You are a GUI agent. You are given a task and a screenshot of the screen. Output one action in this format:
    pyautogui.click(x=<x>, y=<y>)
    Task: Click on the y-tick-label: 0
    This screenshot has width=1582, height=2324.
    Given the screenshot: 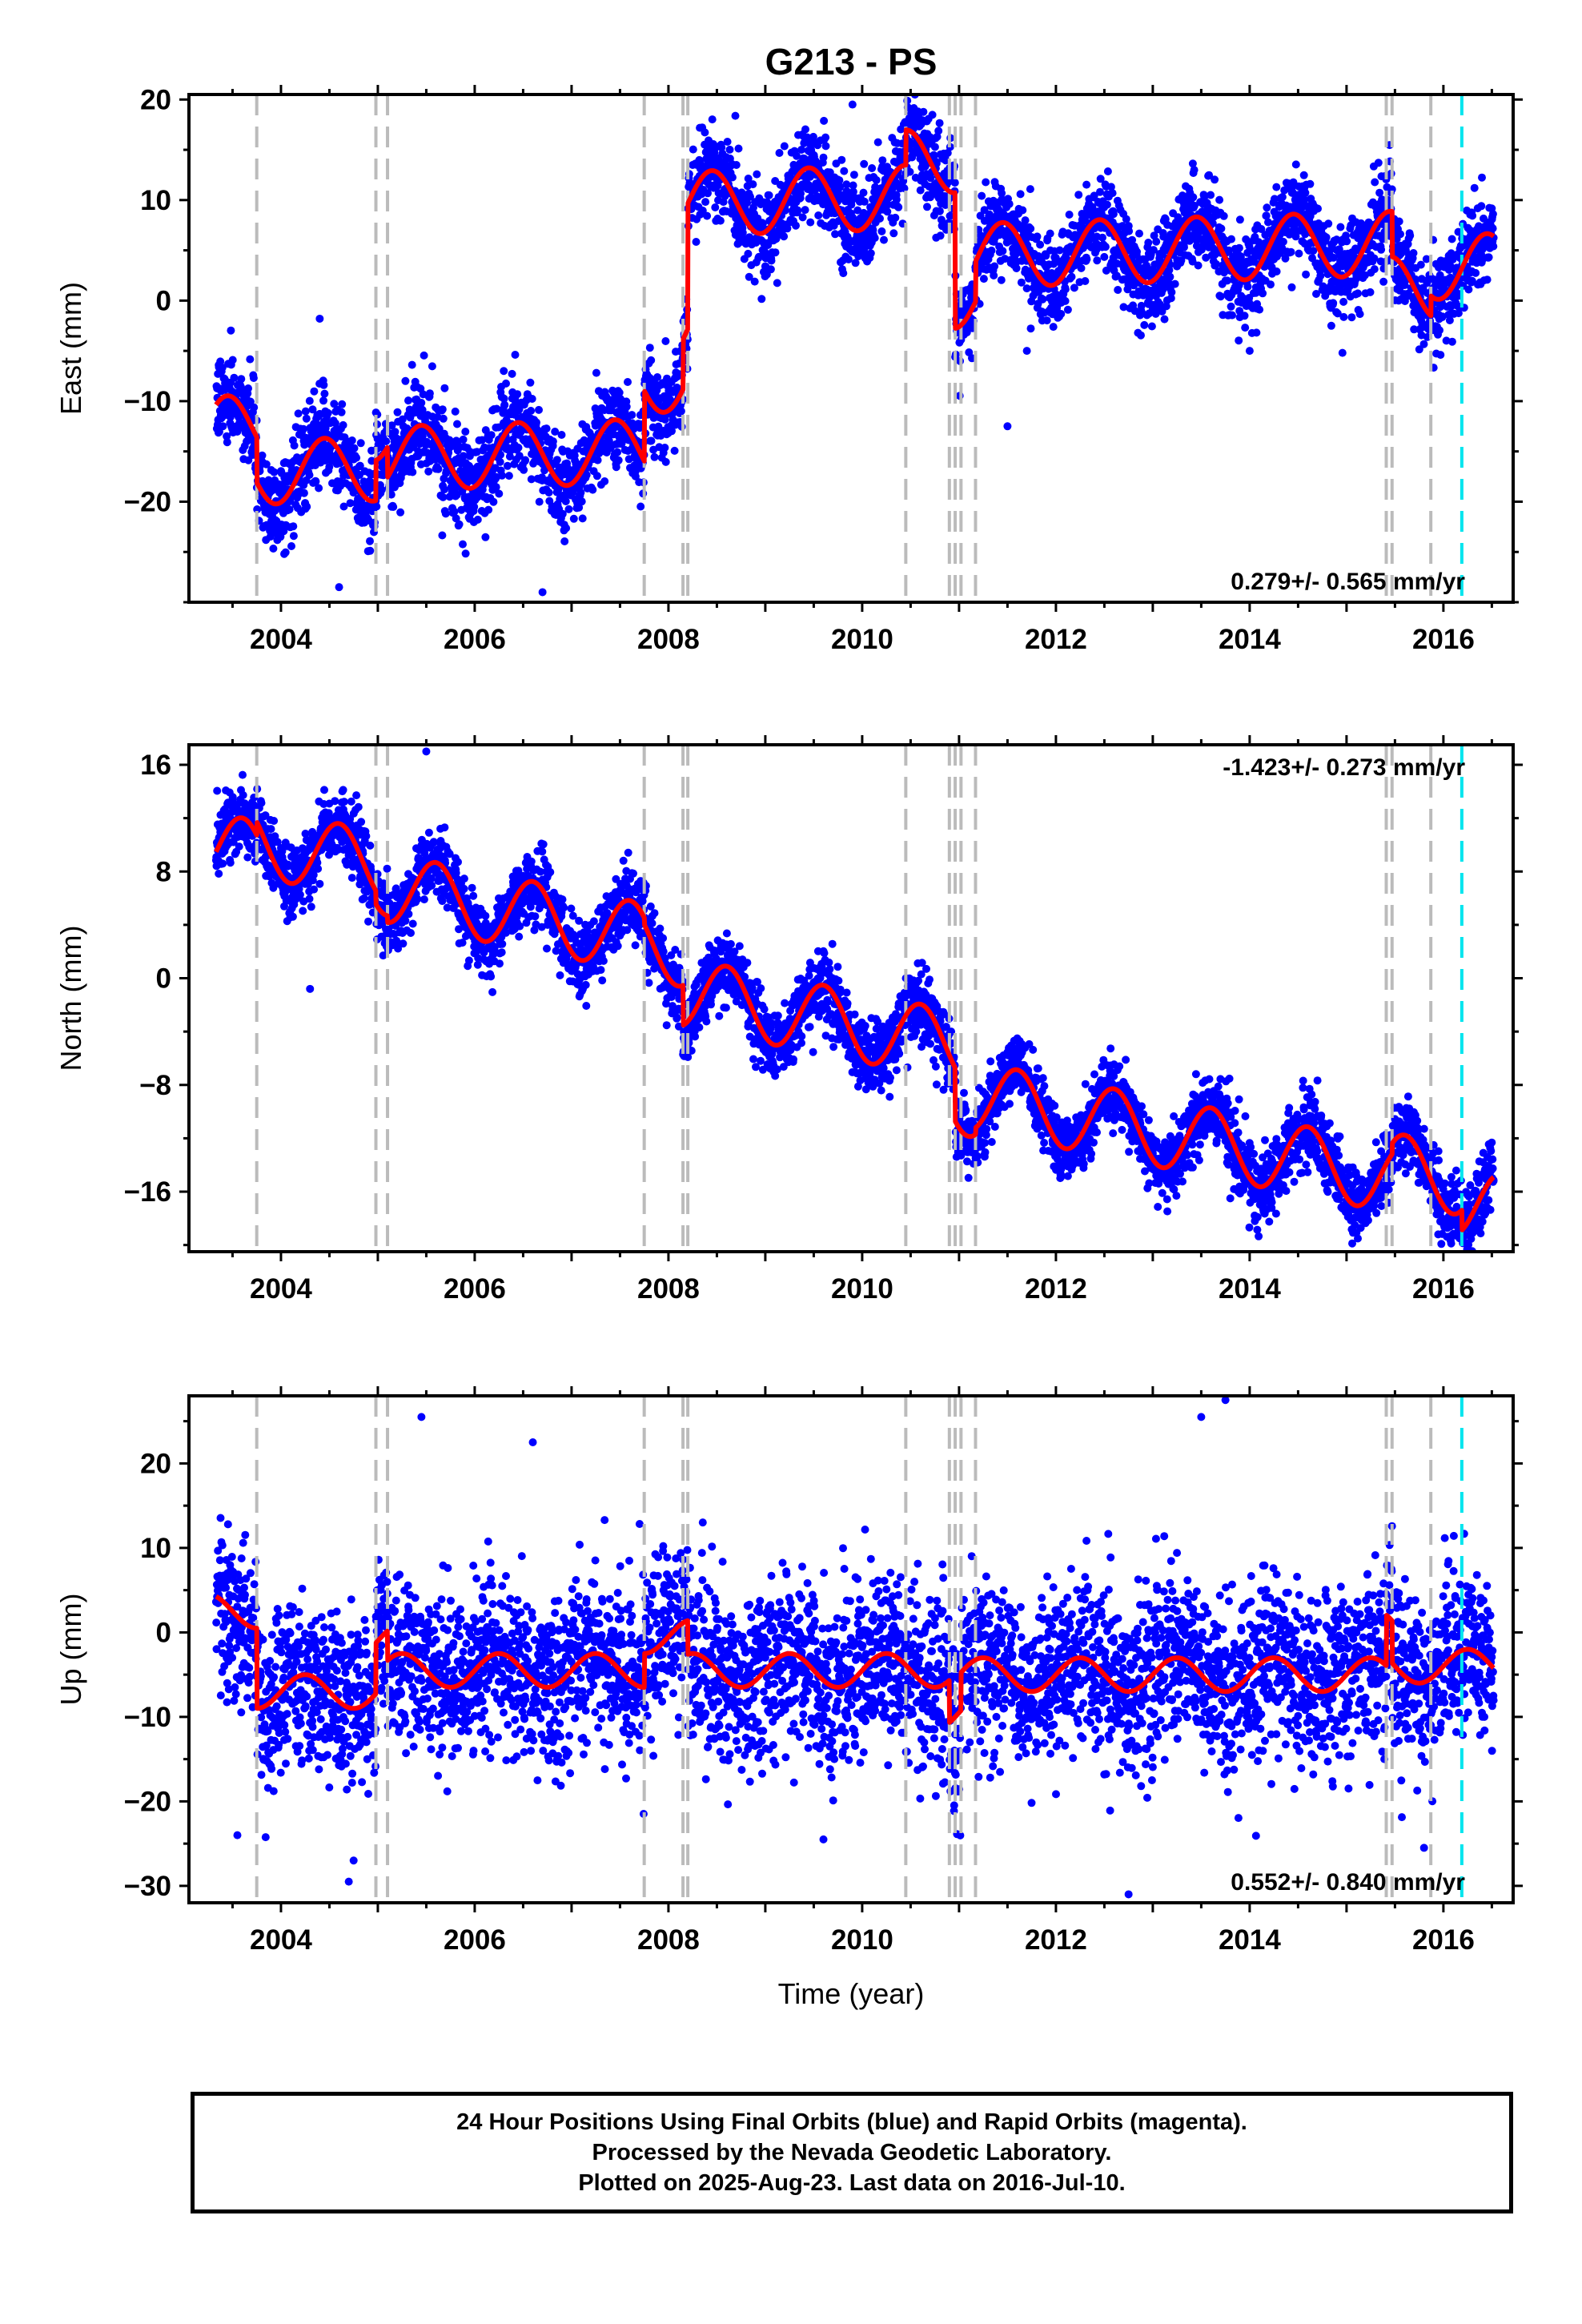 What is the action you would take?
    pyautogui.click(x=164, y=300)
    